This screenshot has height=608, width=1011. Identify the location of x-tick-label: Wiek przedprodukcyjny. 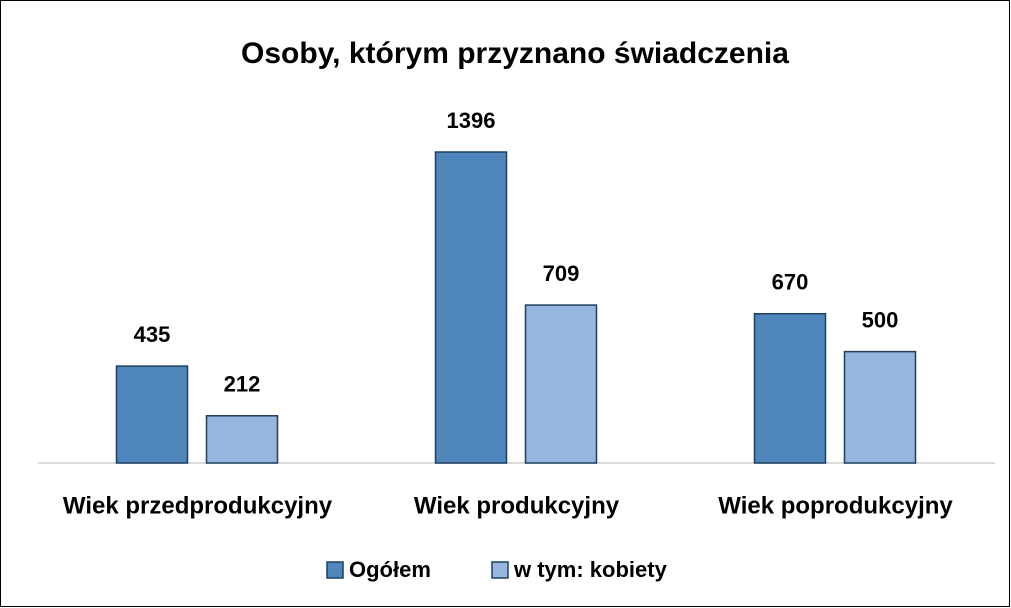
(198, 505).